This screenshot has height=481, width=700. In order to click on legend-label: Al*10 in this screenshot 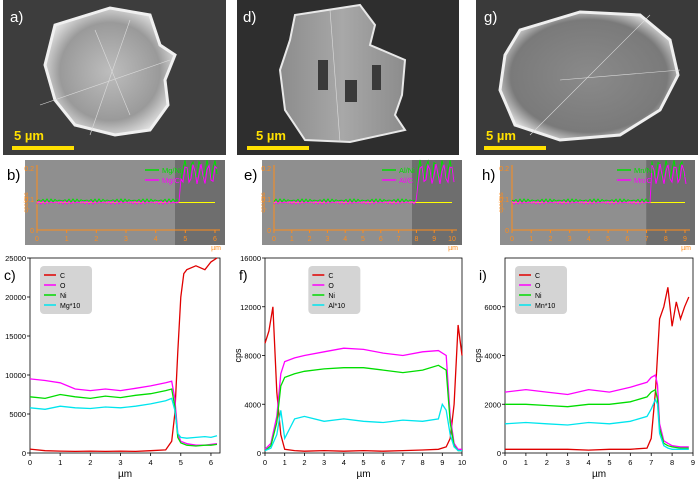, I will do `click(336, 306)`.